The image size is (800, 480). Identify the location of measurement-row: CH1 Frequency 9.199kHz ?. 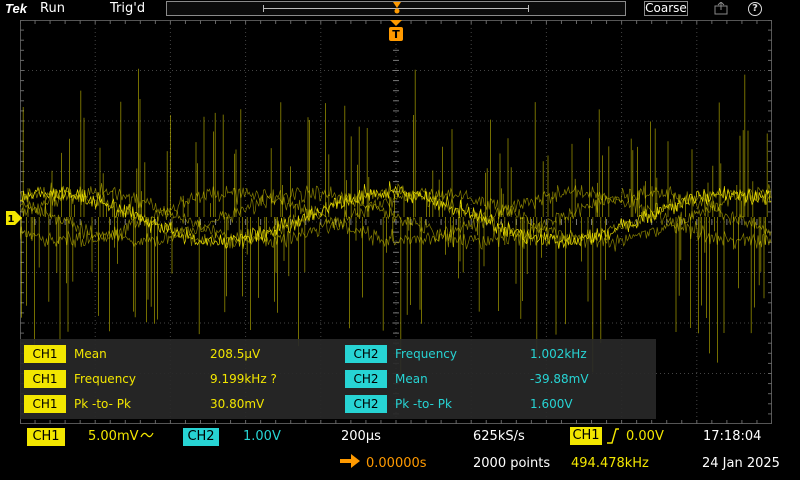
(174, 380).